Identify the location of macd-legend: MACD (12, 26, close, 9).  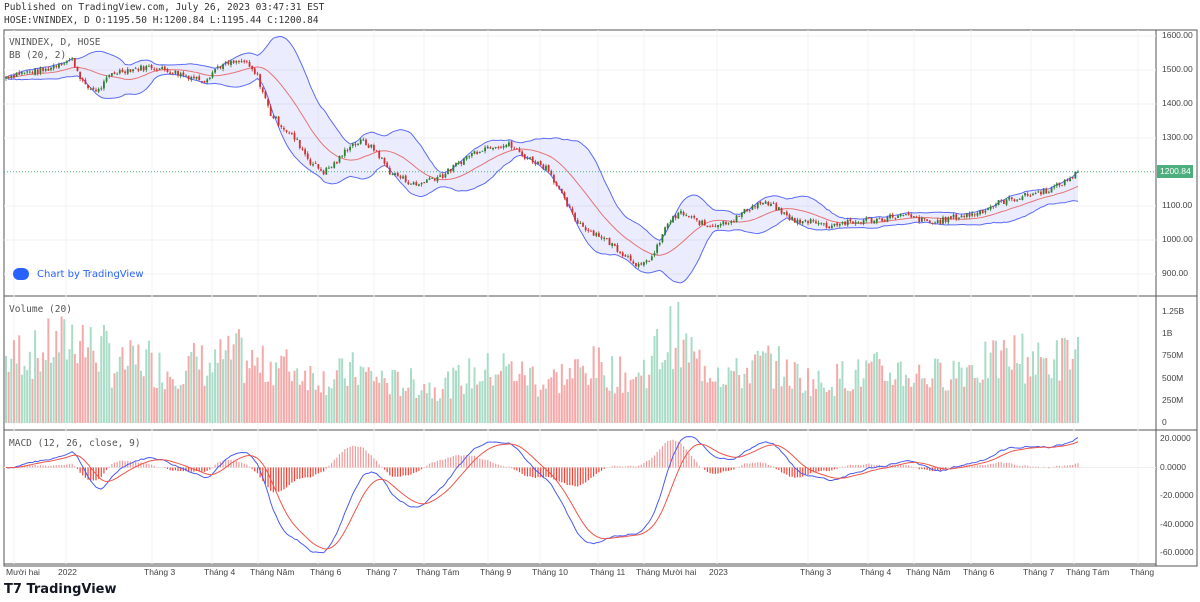
(75, 443).